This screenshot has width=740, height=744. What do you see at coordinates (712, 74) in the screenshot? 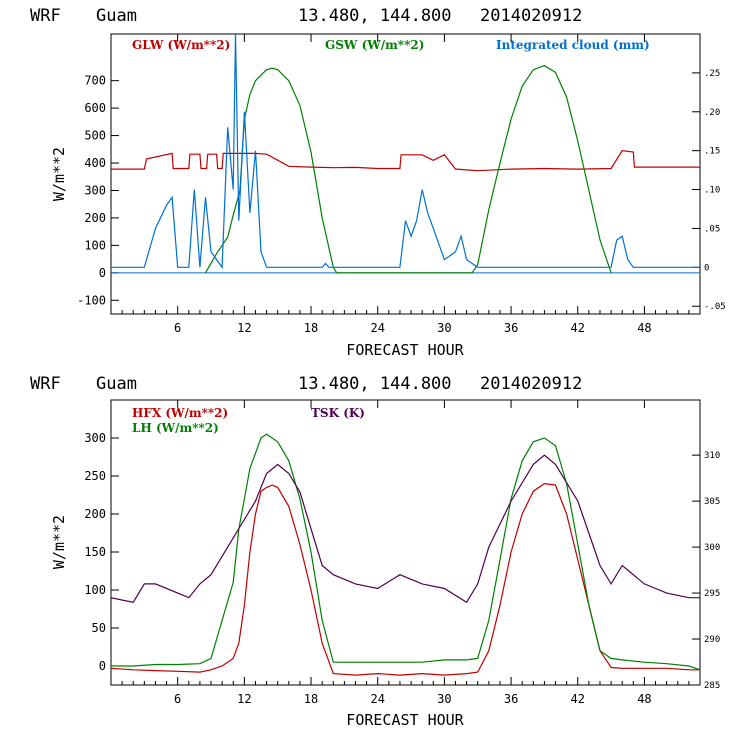
I see `y2-tick-label: .25` at bounding box center [712, 74].